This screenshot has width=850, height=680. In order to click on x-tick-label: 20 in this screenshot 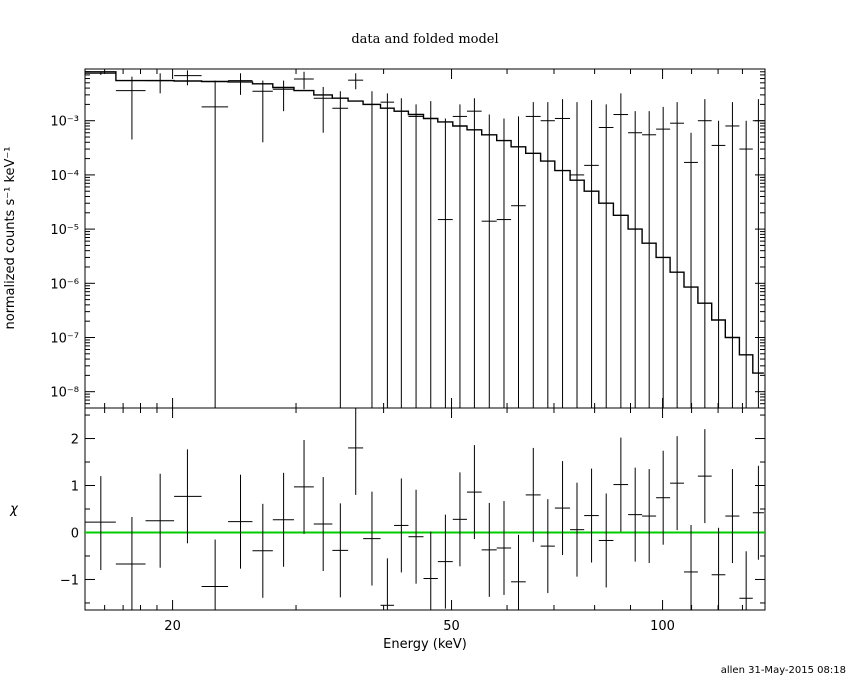, I will do `click(172, 626)`.